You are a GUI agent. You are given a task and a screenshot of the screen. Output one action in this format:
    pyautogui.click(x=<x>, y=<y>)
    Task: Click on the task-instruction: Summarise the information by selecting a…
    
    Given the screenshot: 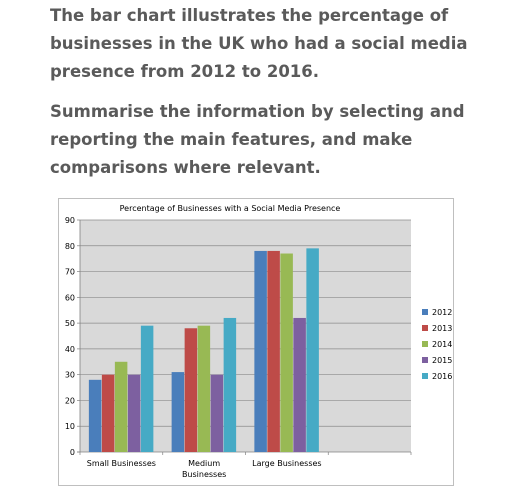 What is the action you would take?
    pyautogui.click(x=257, y=139)
    